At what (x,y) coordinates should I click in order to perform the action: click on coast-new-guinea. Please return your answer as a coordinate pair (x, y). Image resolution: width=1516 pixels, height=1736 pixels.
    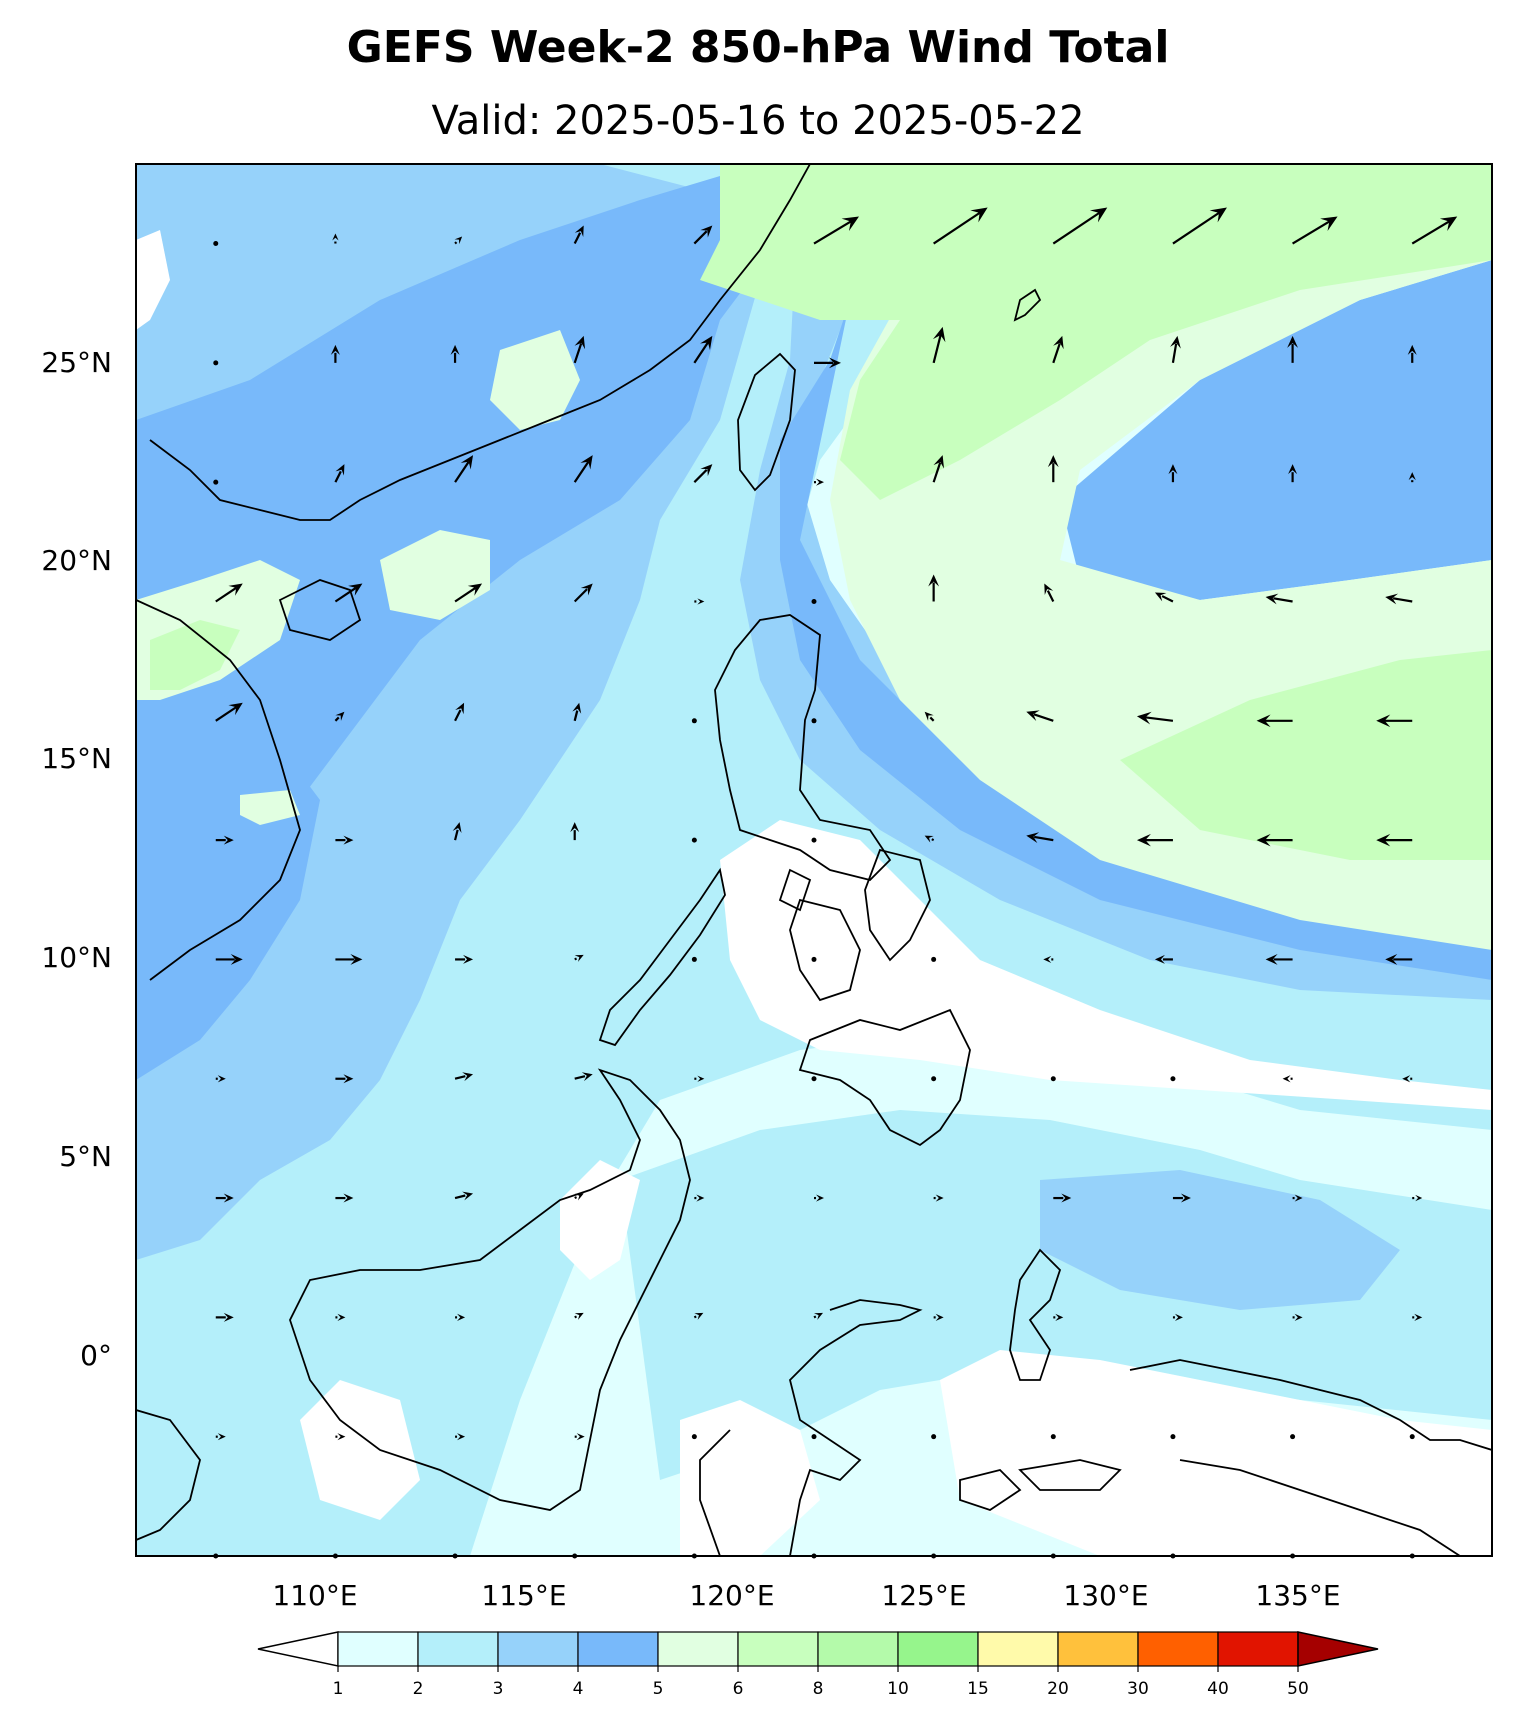
    Looking at the image, I should click on (1310, 1405).